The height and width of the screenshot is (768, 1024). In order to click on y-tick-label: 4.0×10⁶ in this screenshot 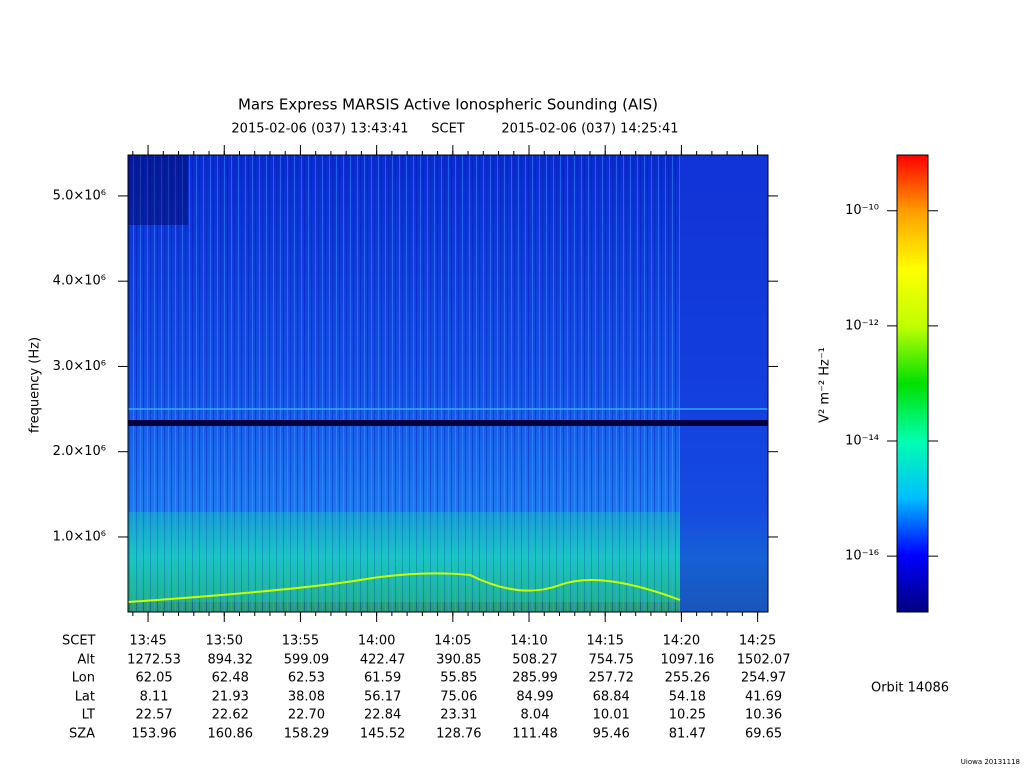, I will do `click(79, 281)`.